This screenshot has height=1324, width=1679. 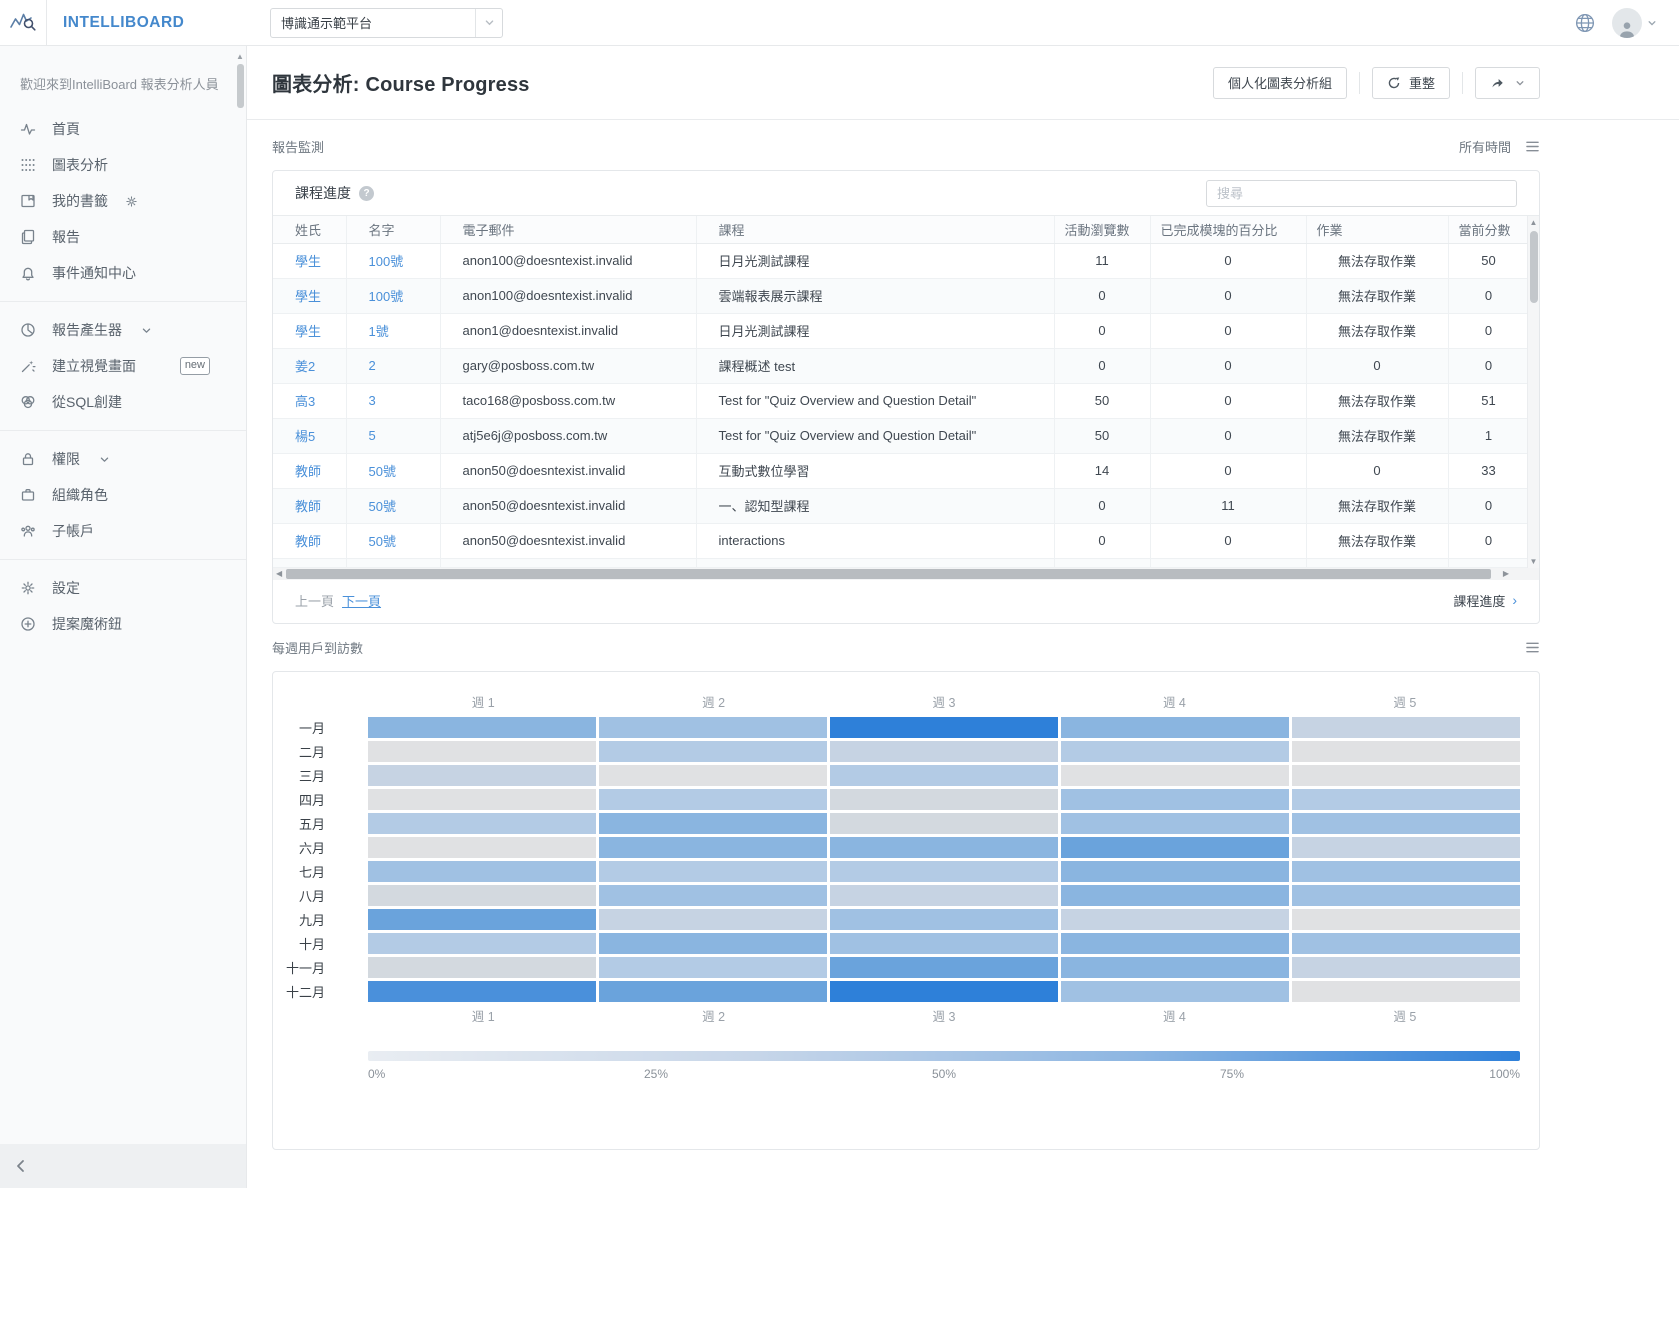 I want to click on sidebar-item-home: 首頁, so click(x=123, y=129).